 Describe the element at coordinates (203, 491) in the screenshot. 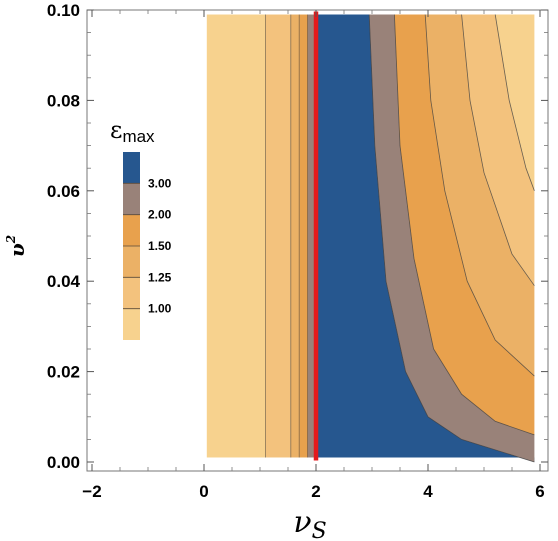

I see `x-tick-label: 0` at that location.